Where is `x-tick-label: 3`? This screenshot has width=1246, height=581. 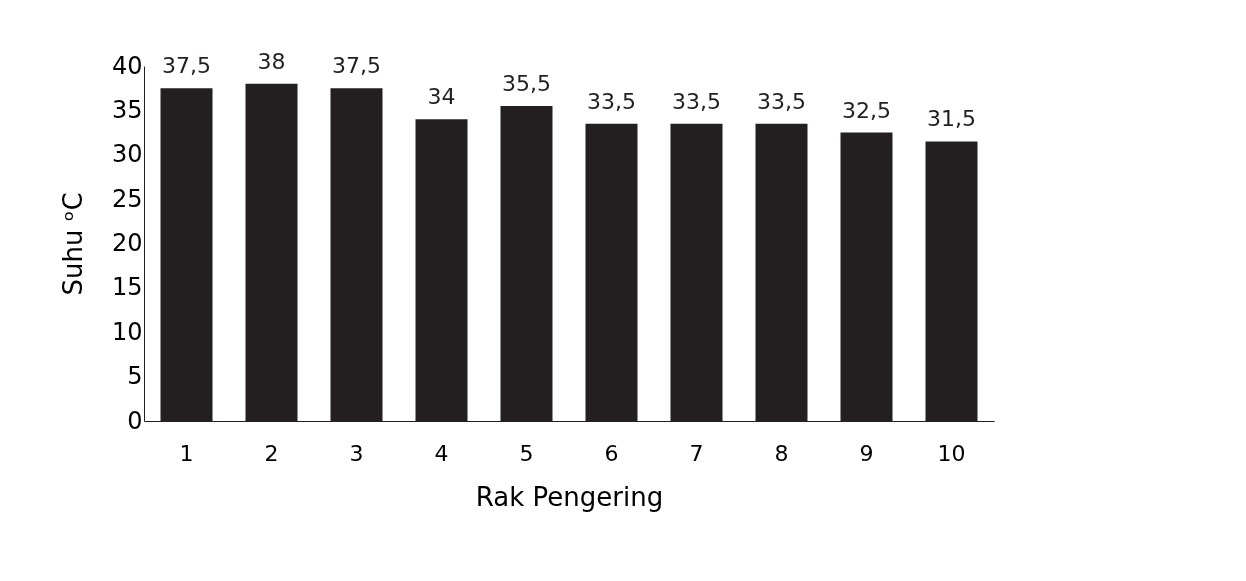 x-tick-label: 3 is located at coordinates (356, 453).